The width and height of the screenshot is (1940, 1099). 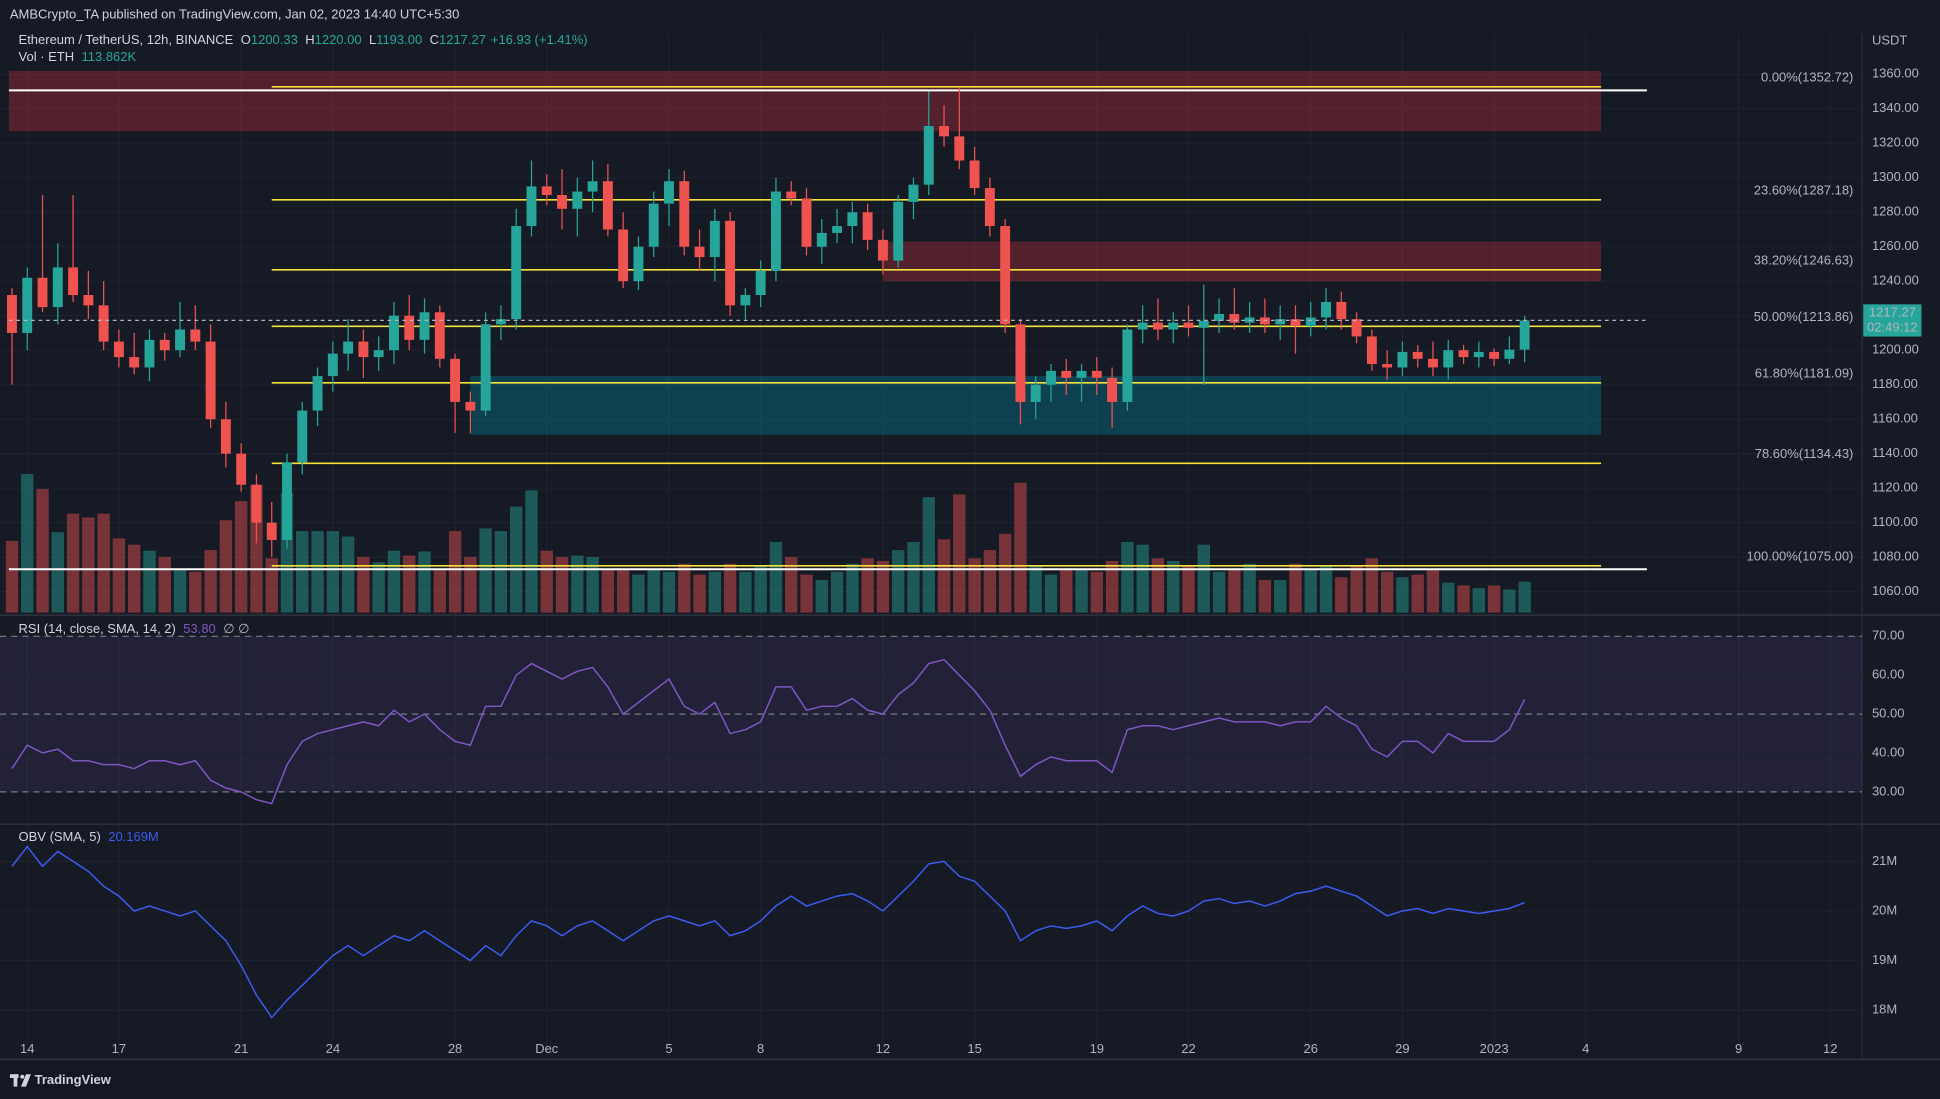 I want to click on indicator-line, so click(x=768, y=932).